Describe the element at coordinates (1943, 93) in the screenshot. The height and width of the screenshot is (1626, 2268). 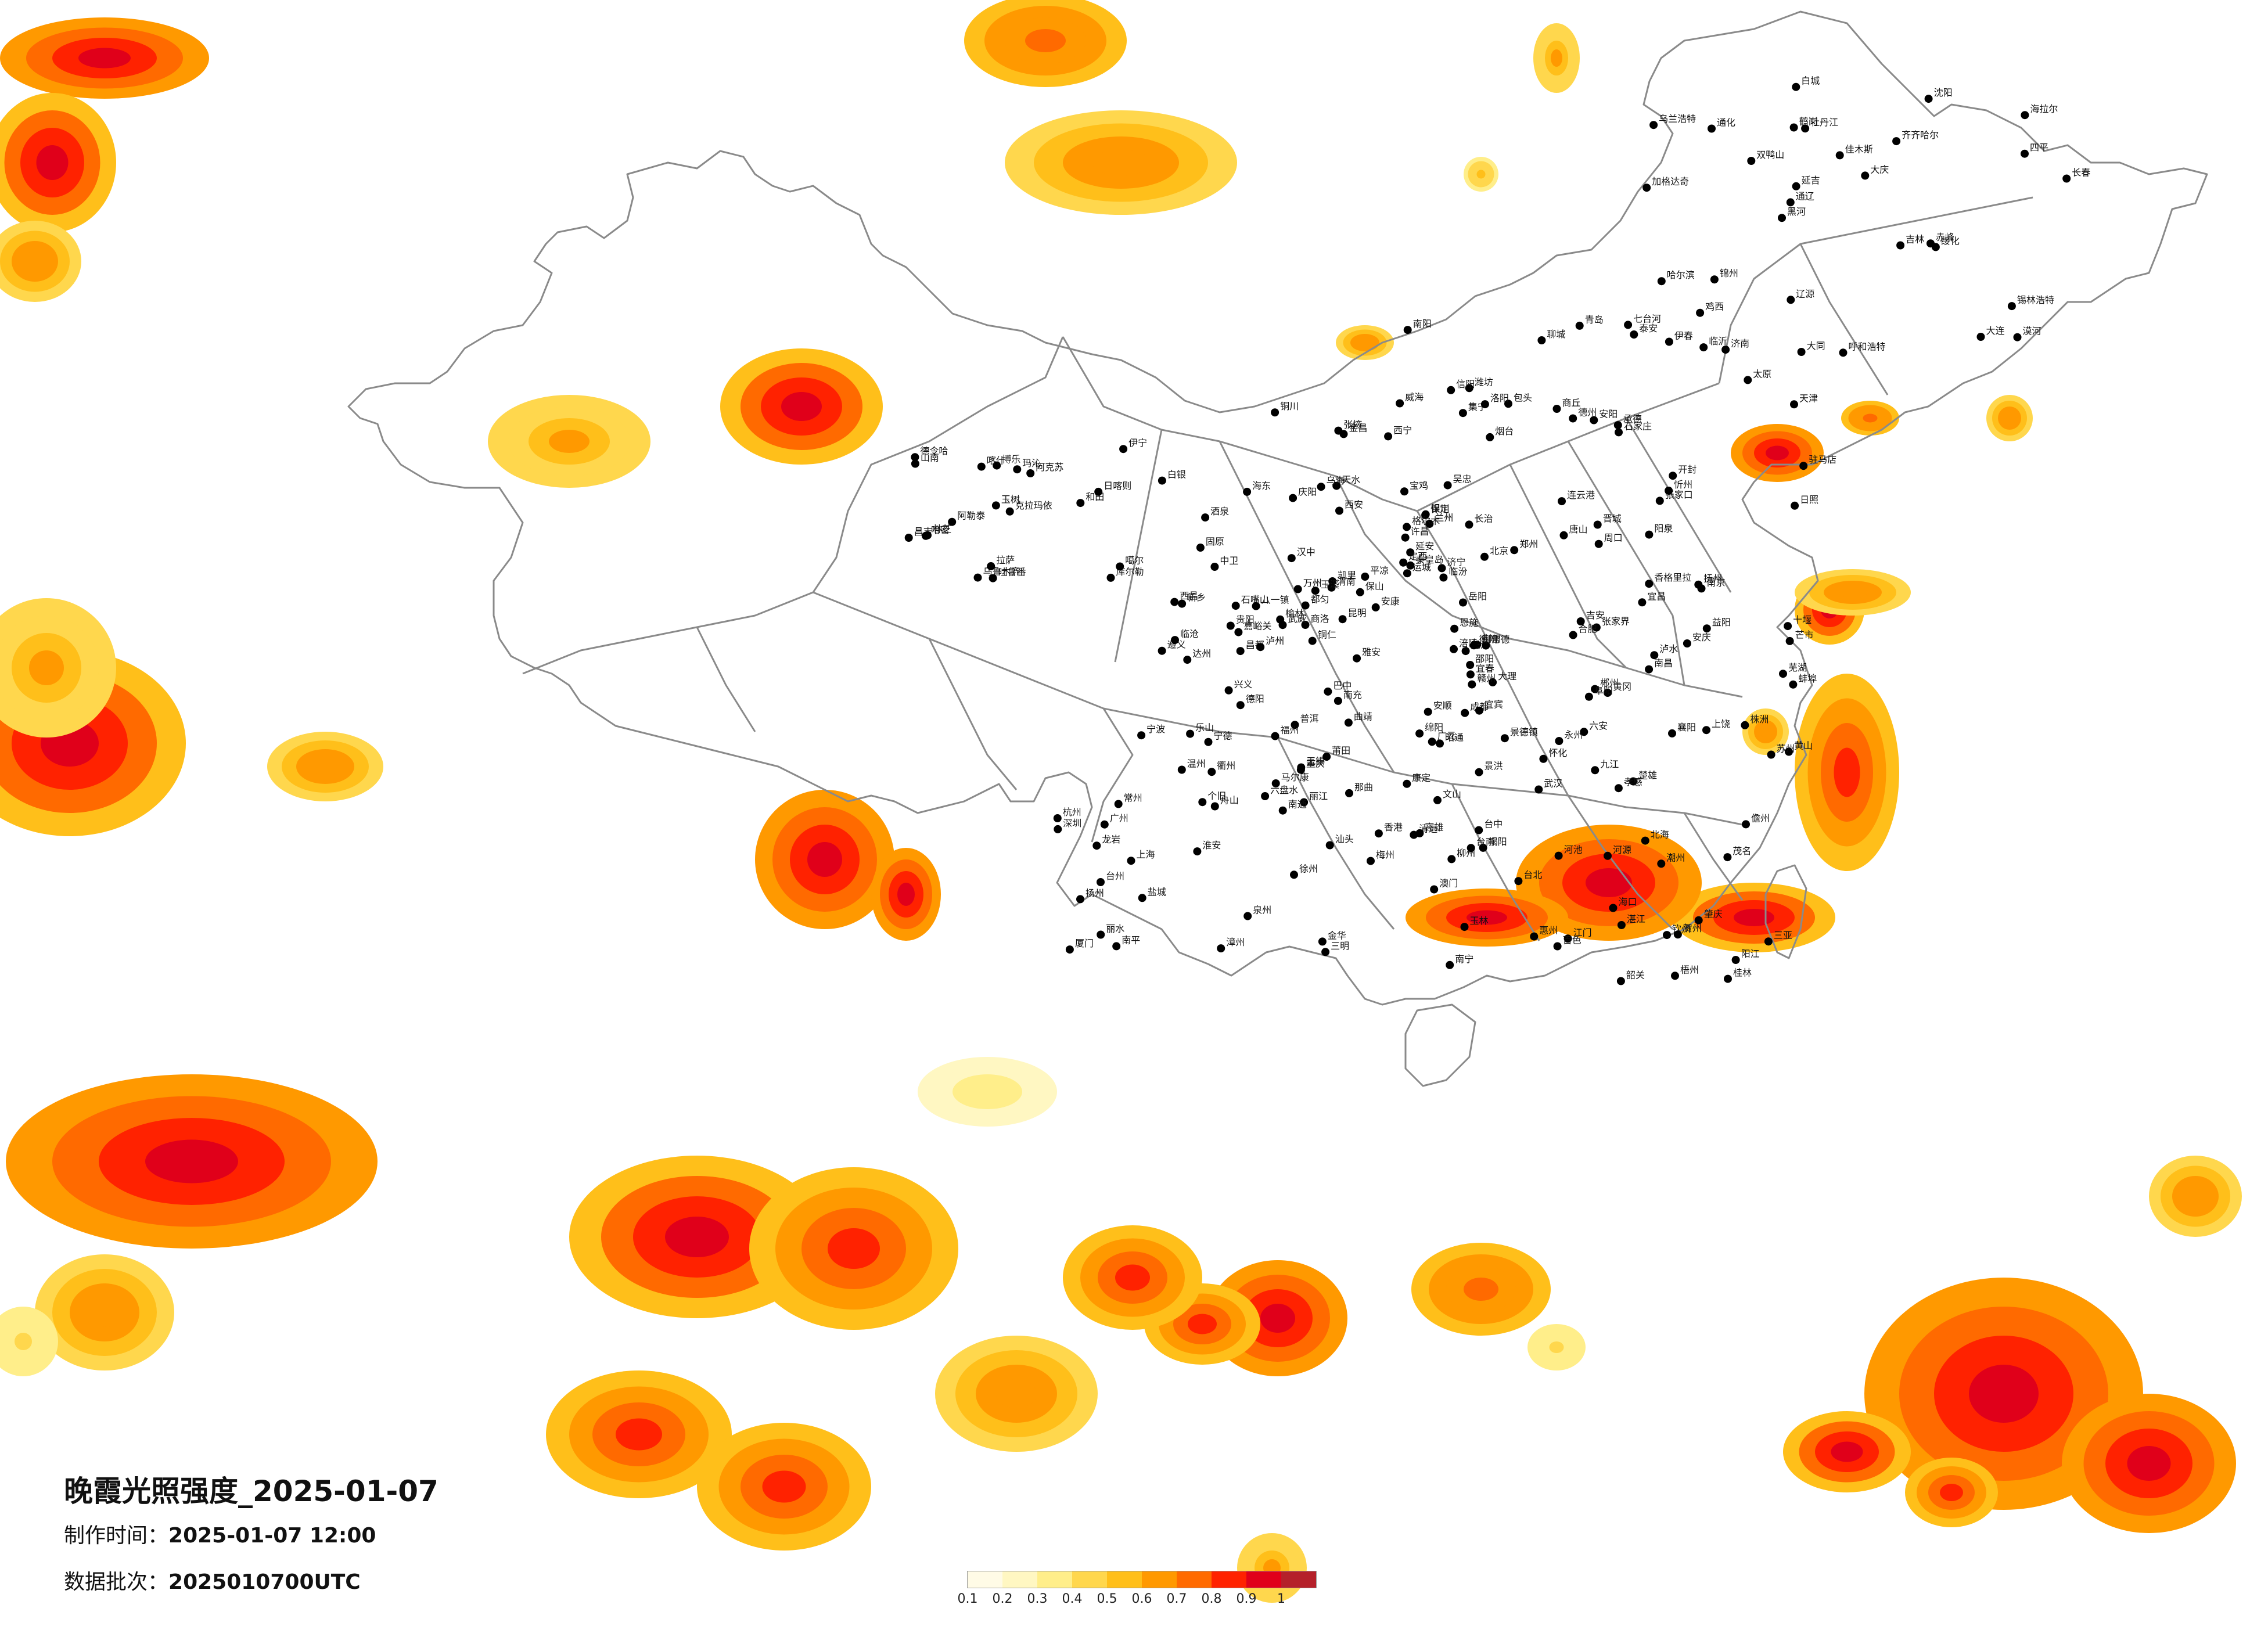
I see `city-label: 沈阳` at that location.